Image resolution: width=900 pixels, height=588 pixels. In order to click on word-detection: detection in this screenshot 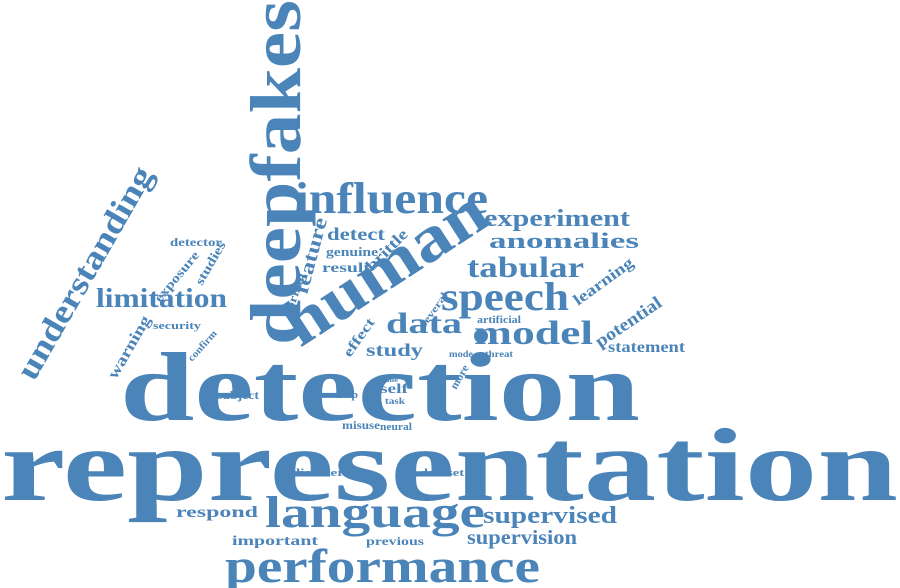, I will do `click(380, 388)`.